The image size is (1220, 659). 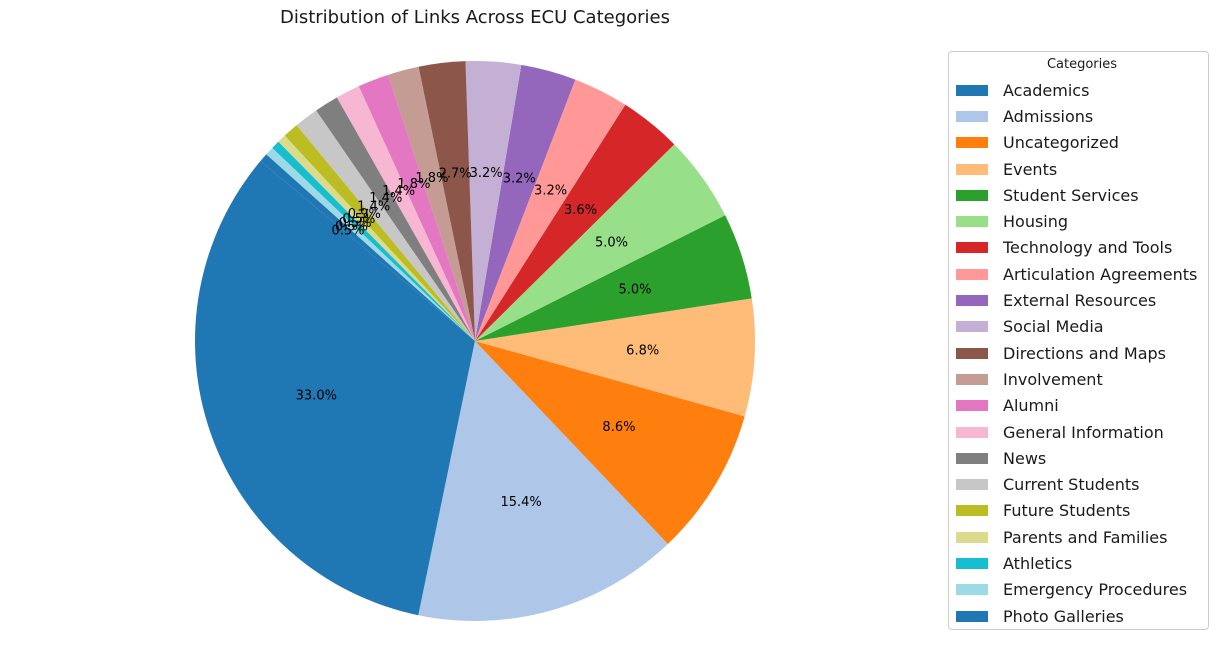 I want to click on legend-label-16: Future Students, so click(x=1067, y=511).